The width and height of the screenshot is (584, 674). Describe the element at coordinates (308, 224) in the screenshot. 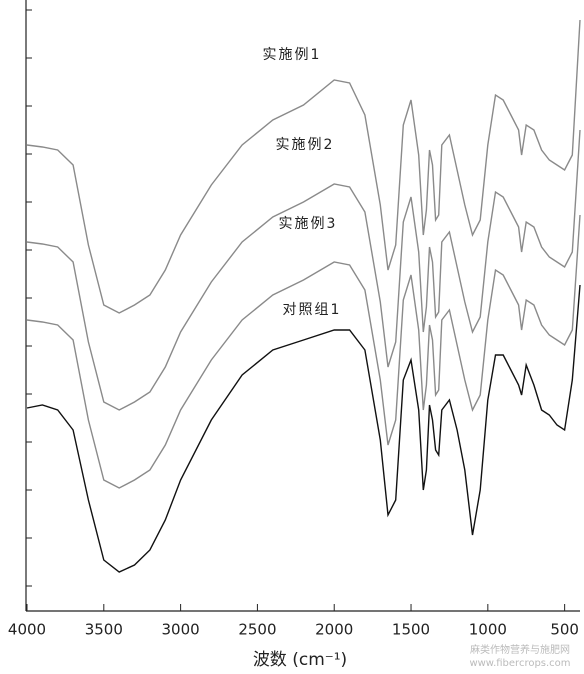

I see `series-label: 实施例3` at that location.